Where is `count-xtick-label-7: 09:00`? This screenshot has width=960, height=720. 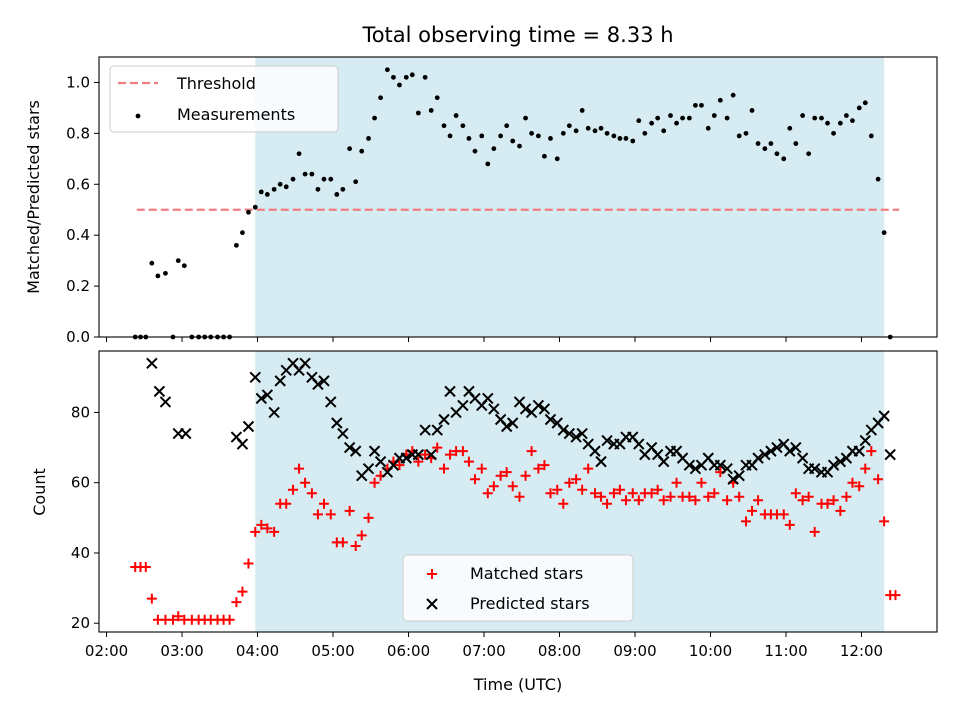
count-xtick-label-7: 09:00 is located at coordinates (634, 651).